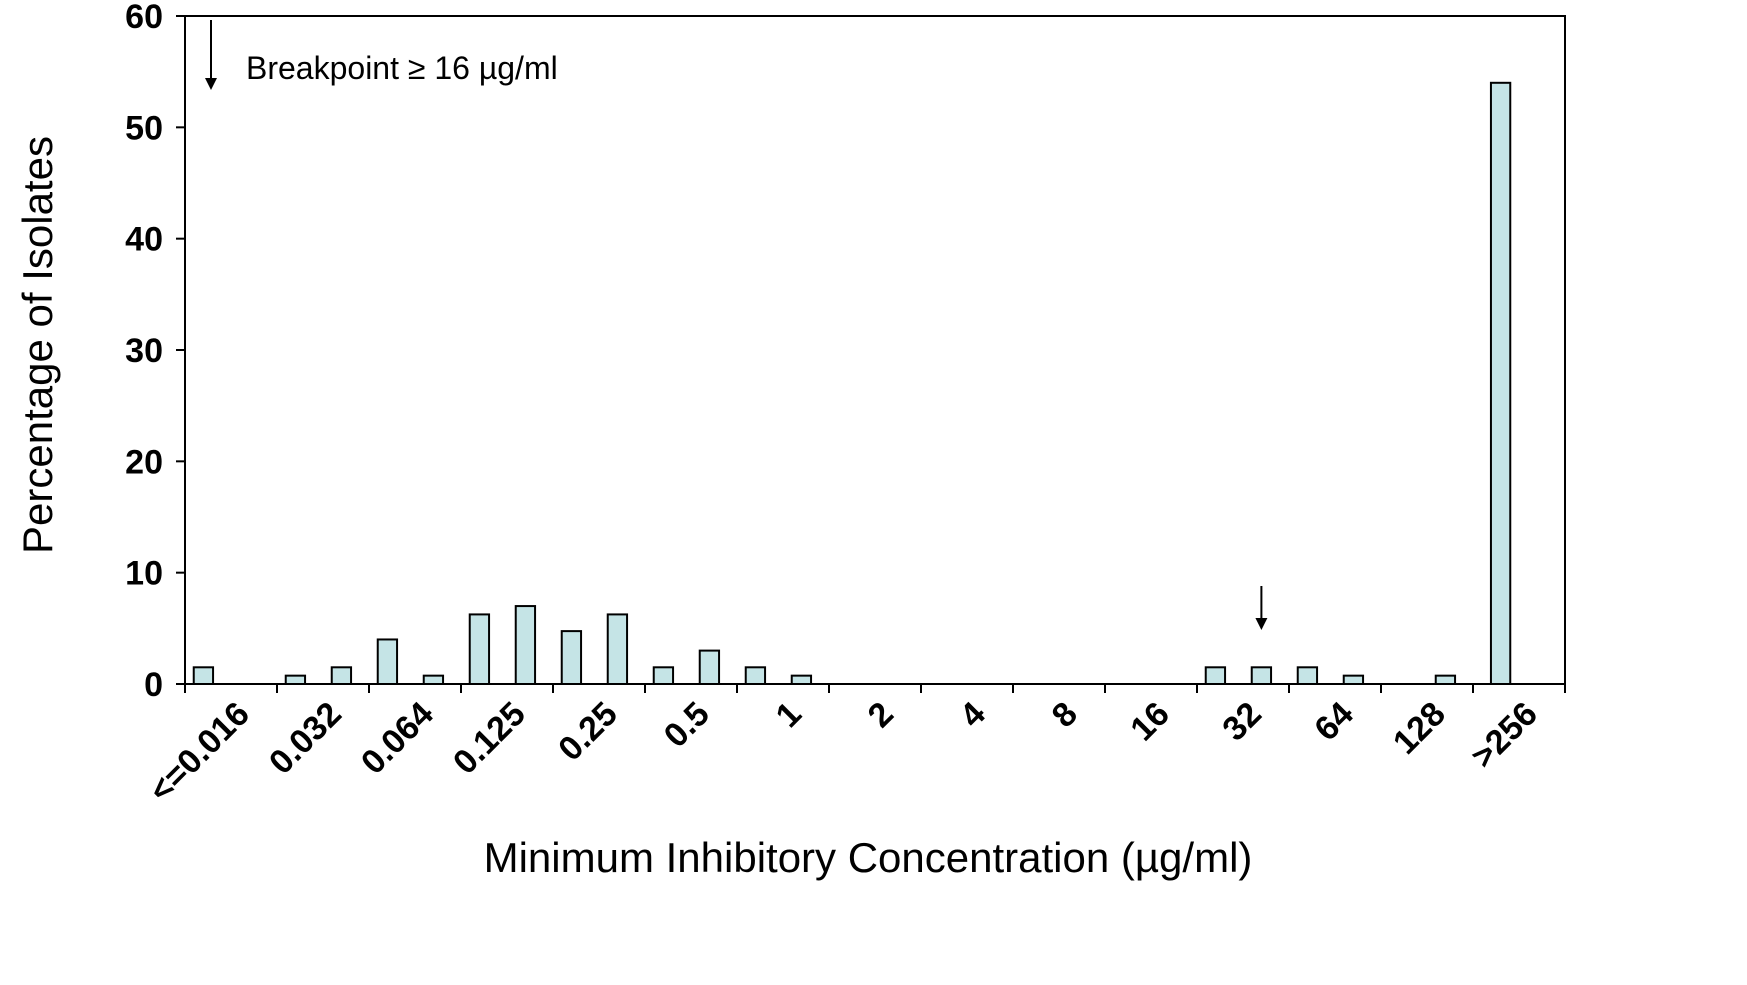 The width and height of the screenshot is (1747, 985). What do you see at coordinates (1150, 722) in the screenshot?
I see `x-tick-label: 16` at bounding box center [1150, 722].